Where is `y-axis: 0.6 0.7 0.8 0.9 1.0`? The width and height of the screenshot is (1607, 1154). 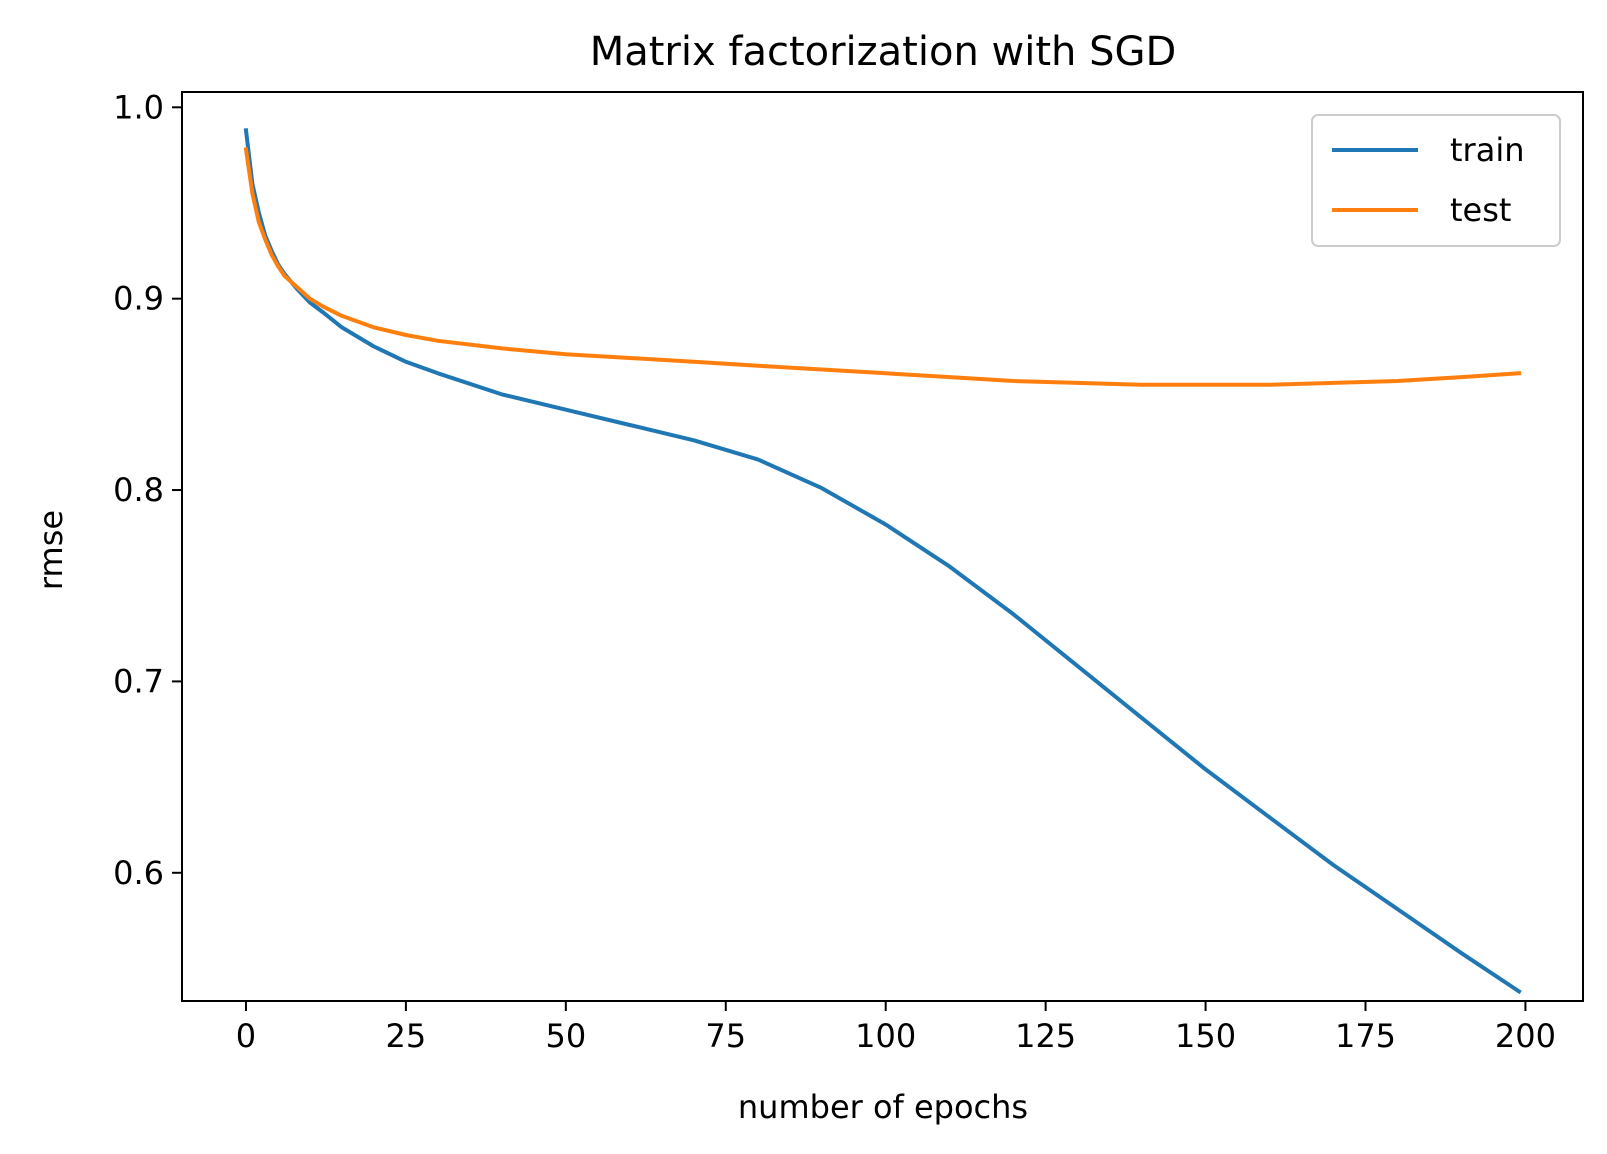
y-axis: 0.6 0.7 0.8 0.9 1.0 is located at coordinates (147, 490).